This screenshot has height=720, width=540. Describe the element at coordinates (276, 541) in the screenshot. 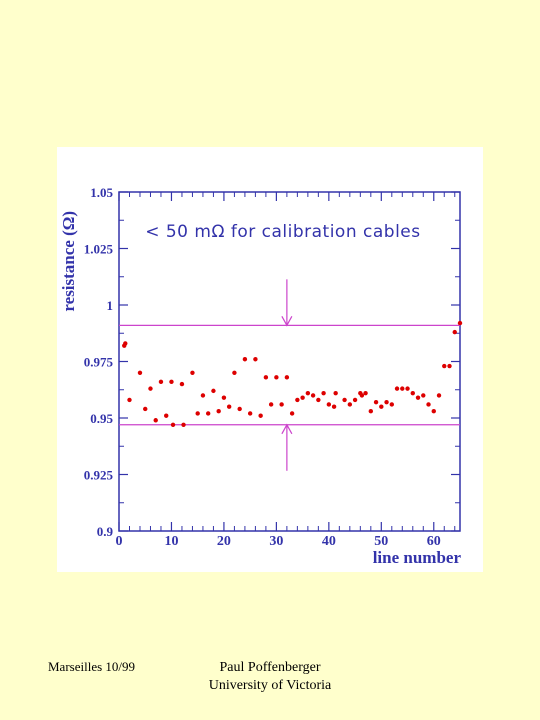

I see `x-tick-label: 30` at that location.